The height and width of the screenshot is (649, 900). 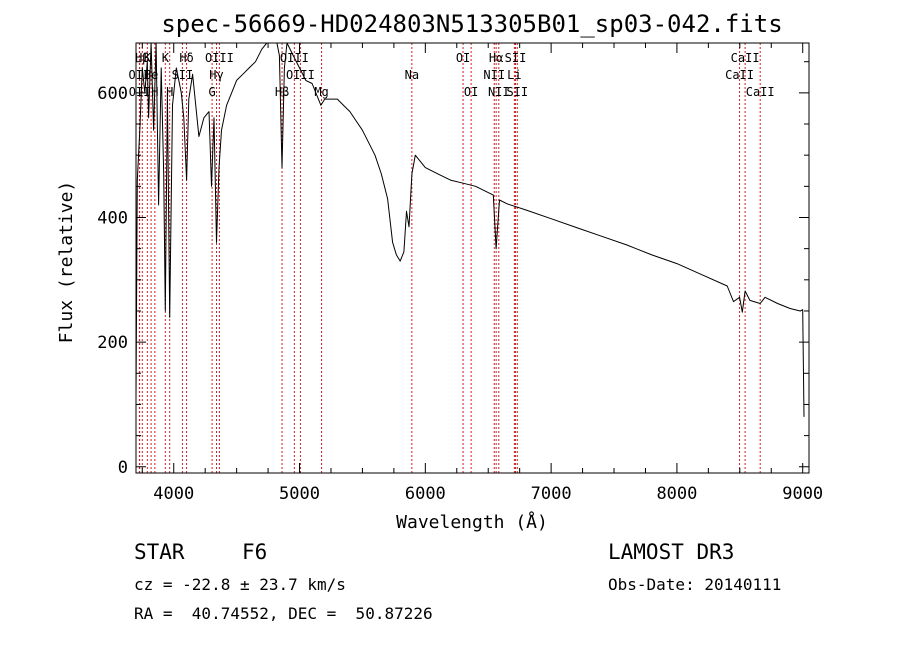 What do you see at coordinates (112, 343) in the screenshot?
I see `y-tick-label: 200` at bounding box center [112, 343].